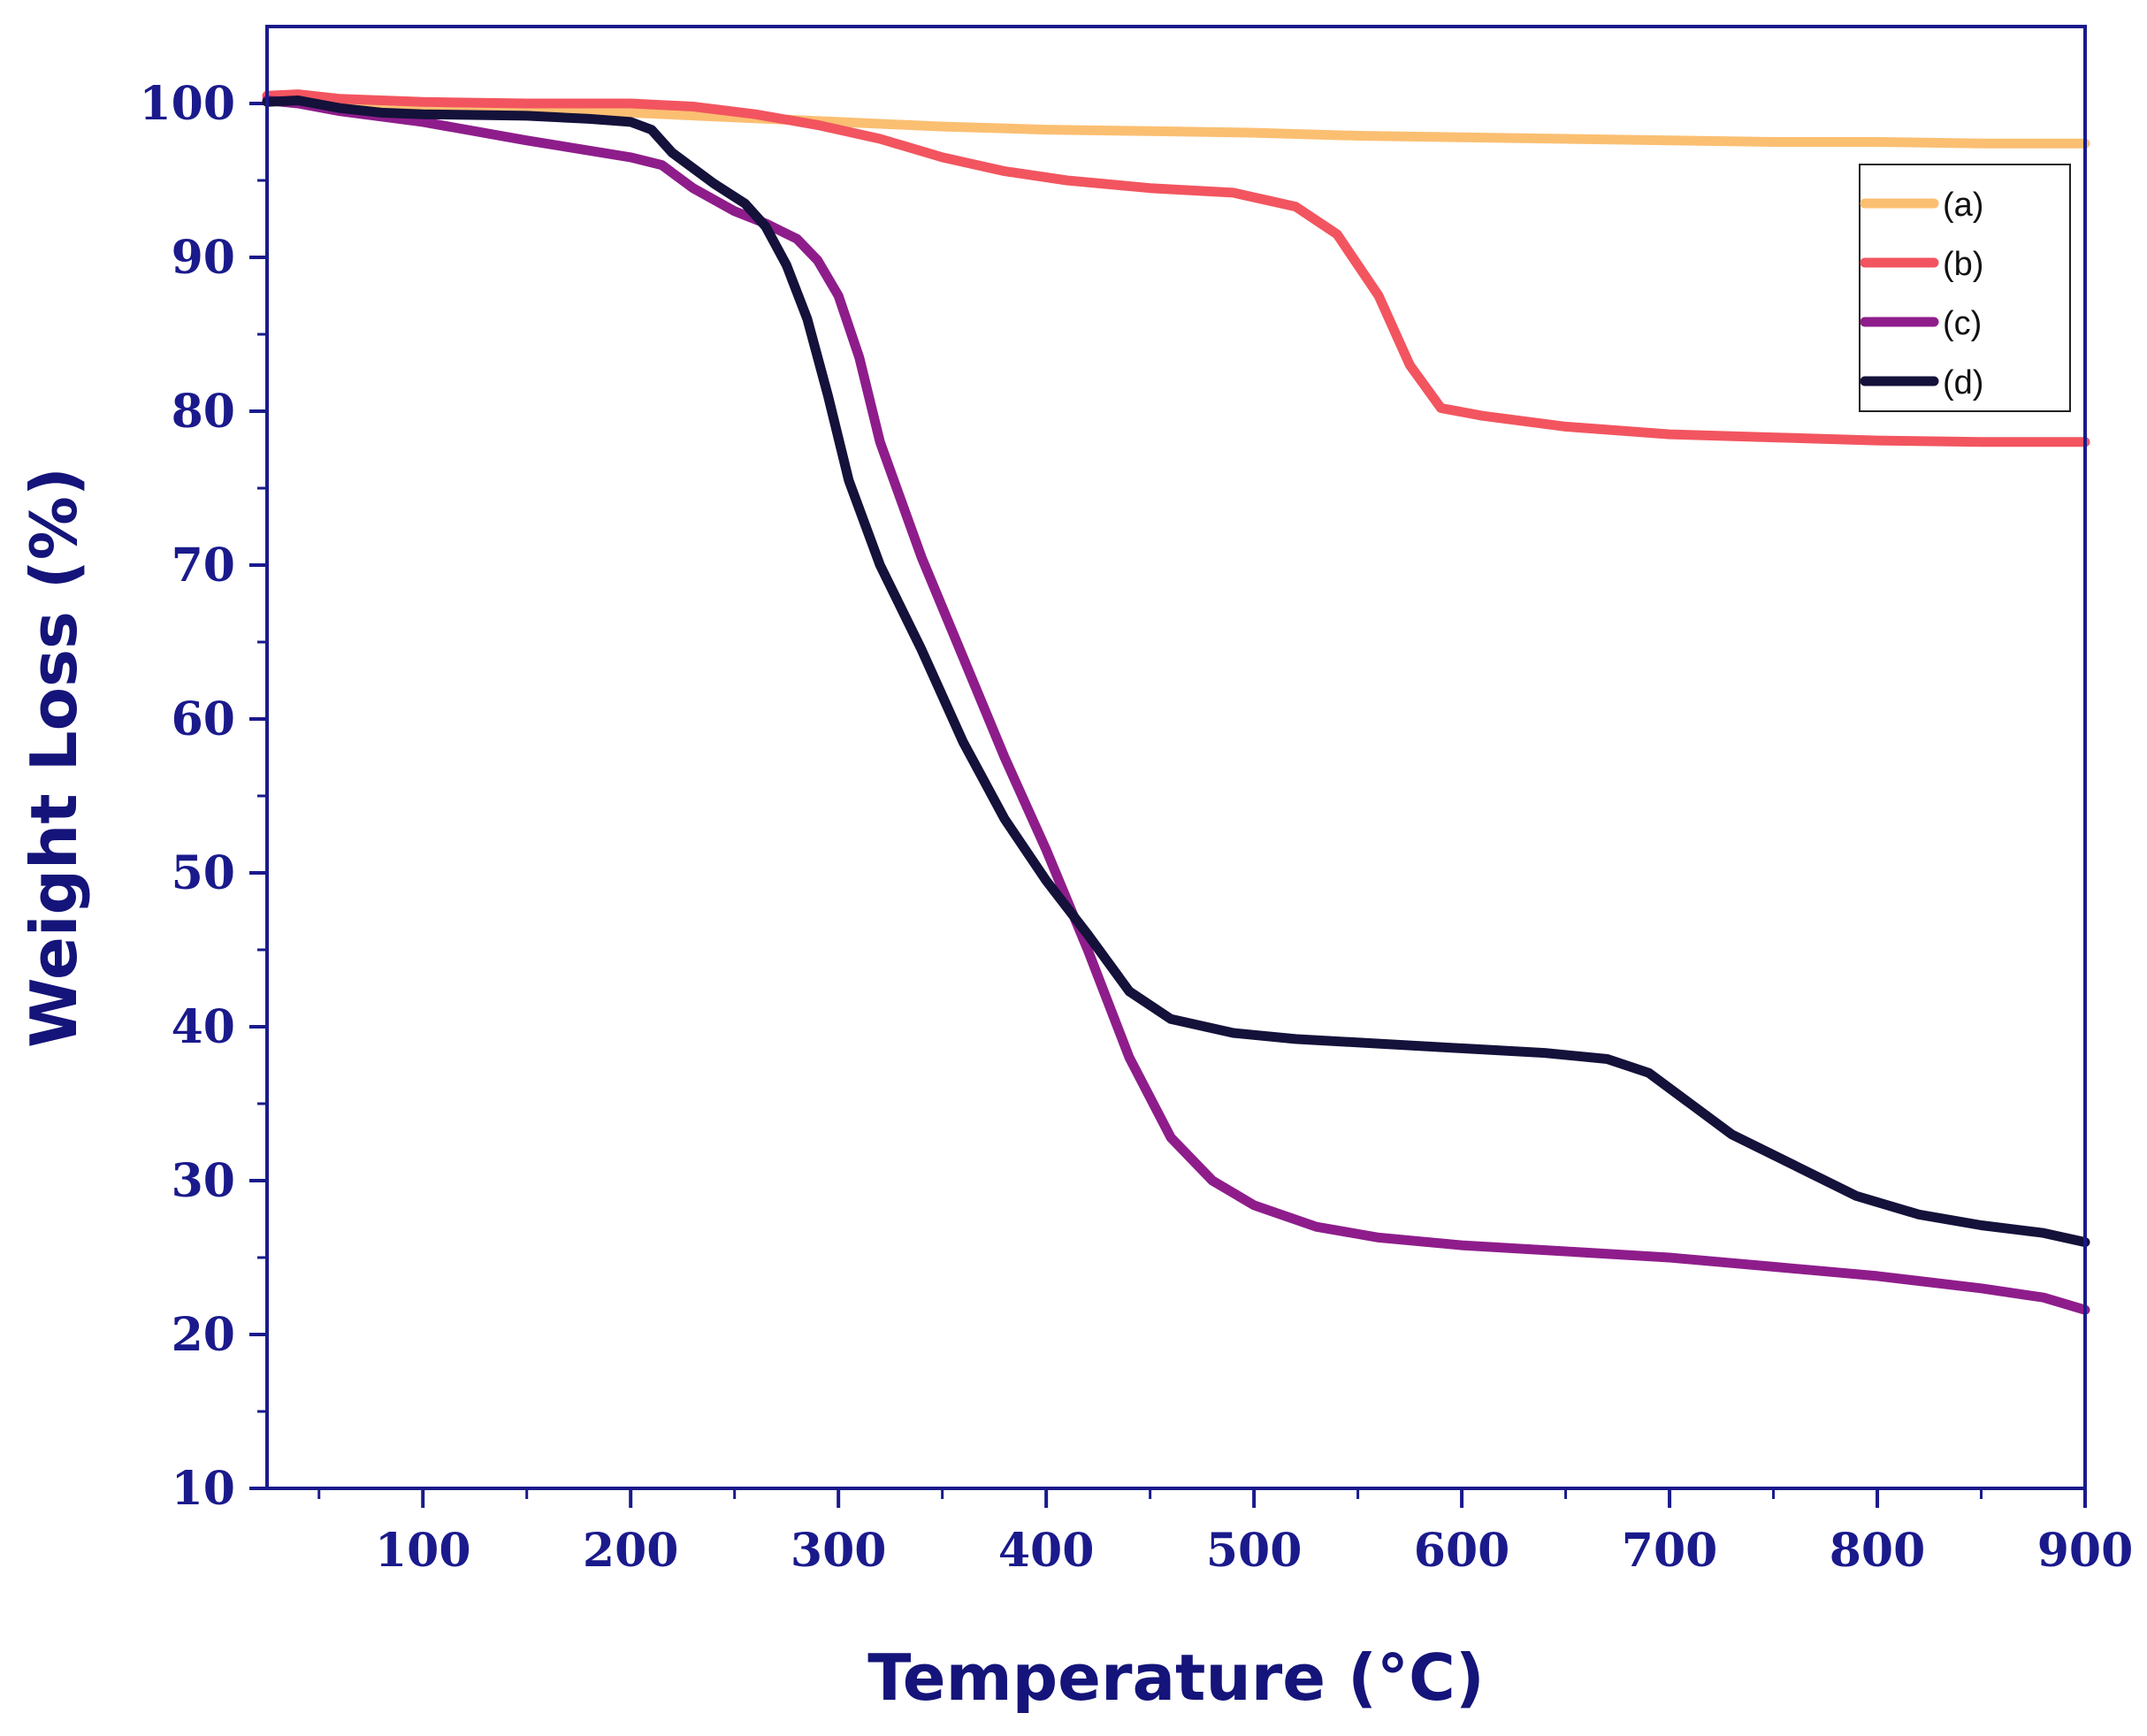 The image size is (2147, 1736). What do you see at coordinates (1963, 264) in the screenshot?
I see `legend-label: (b)` at bounding box center [1963, 264].